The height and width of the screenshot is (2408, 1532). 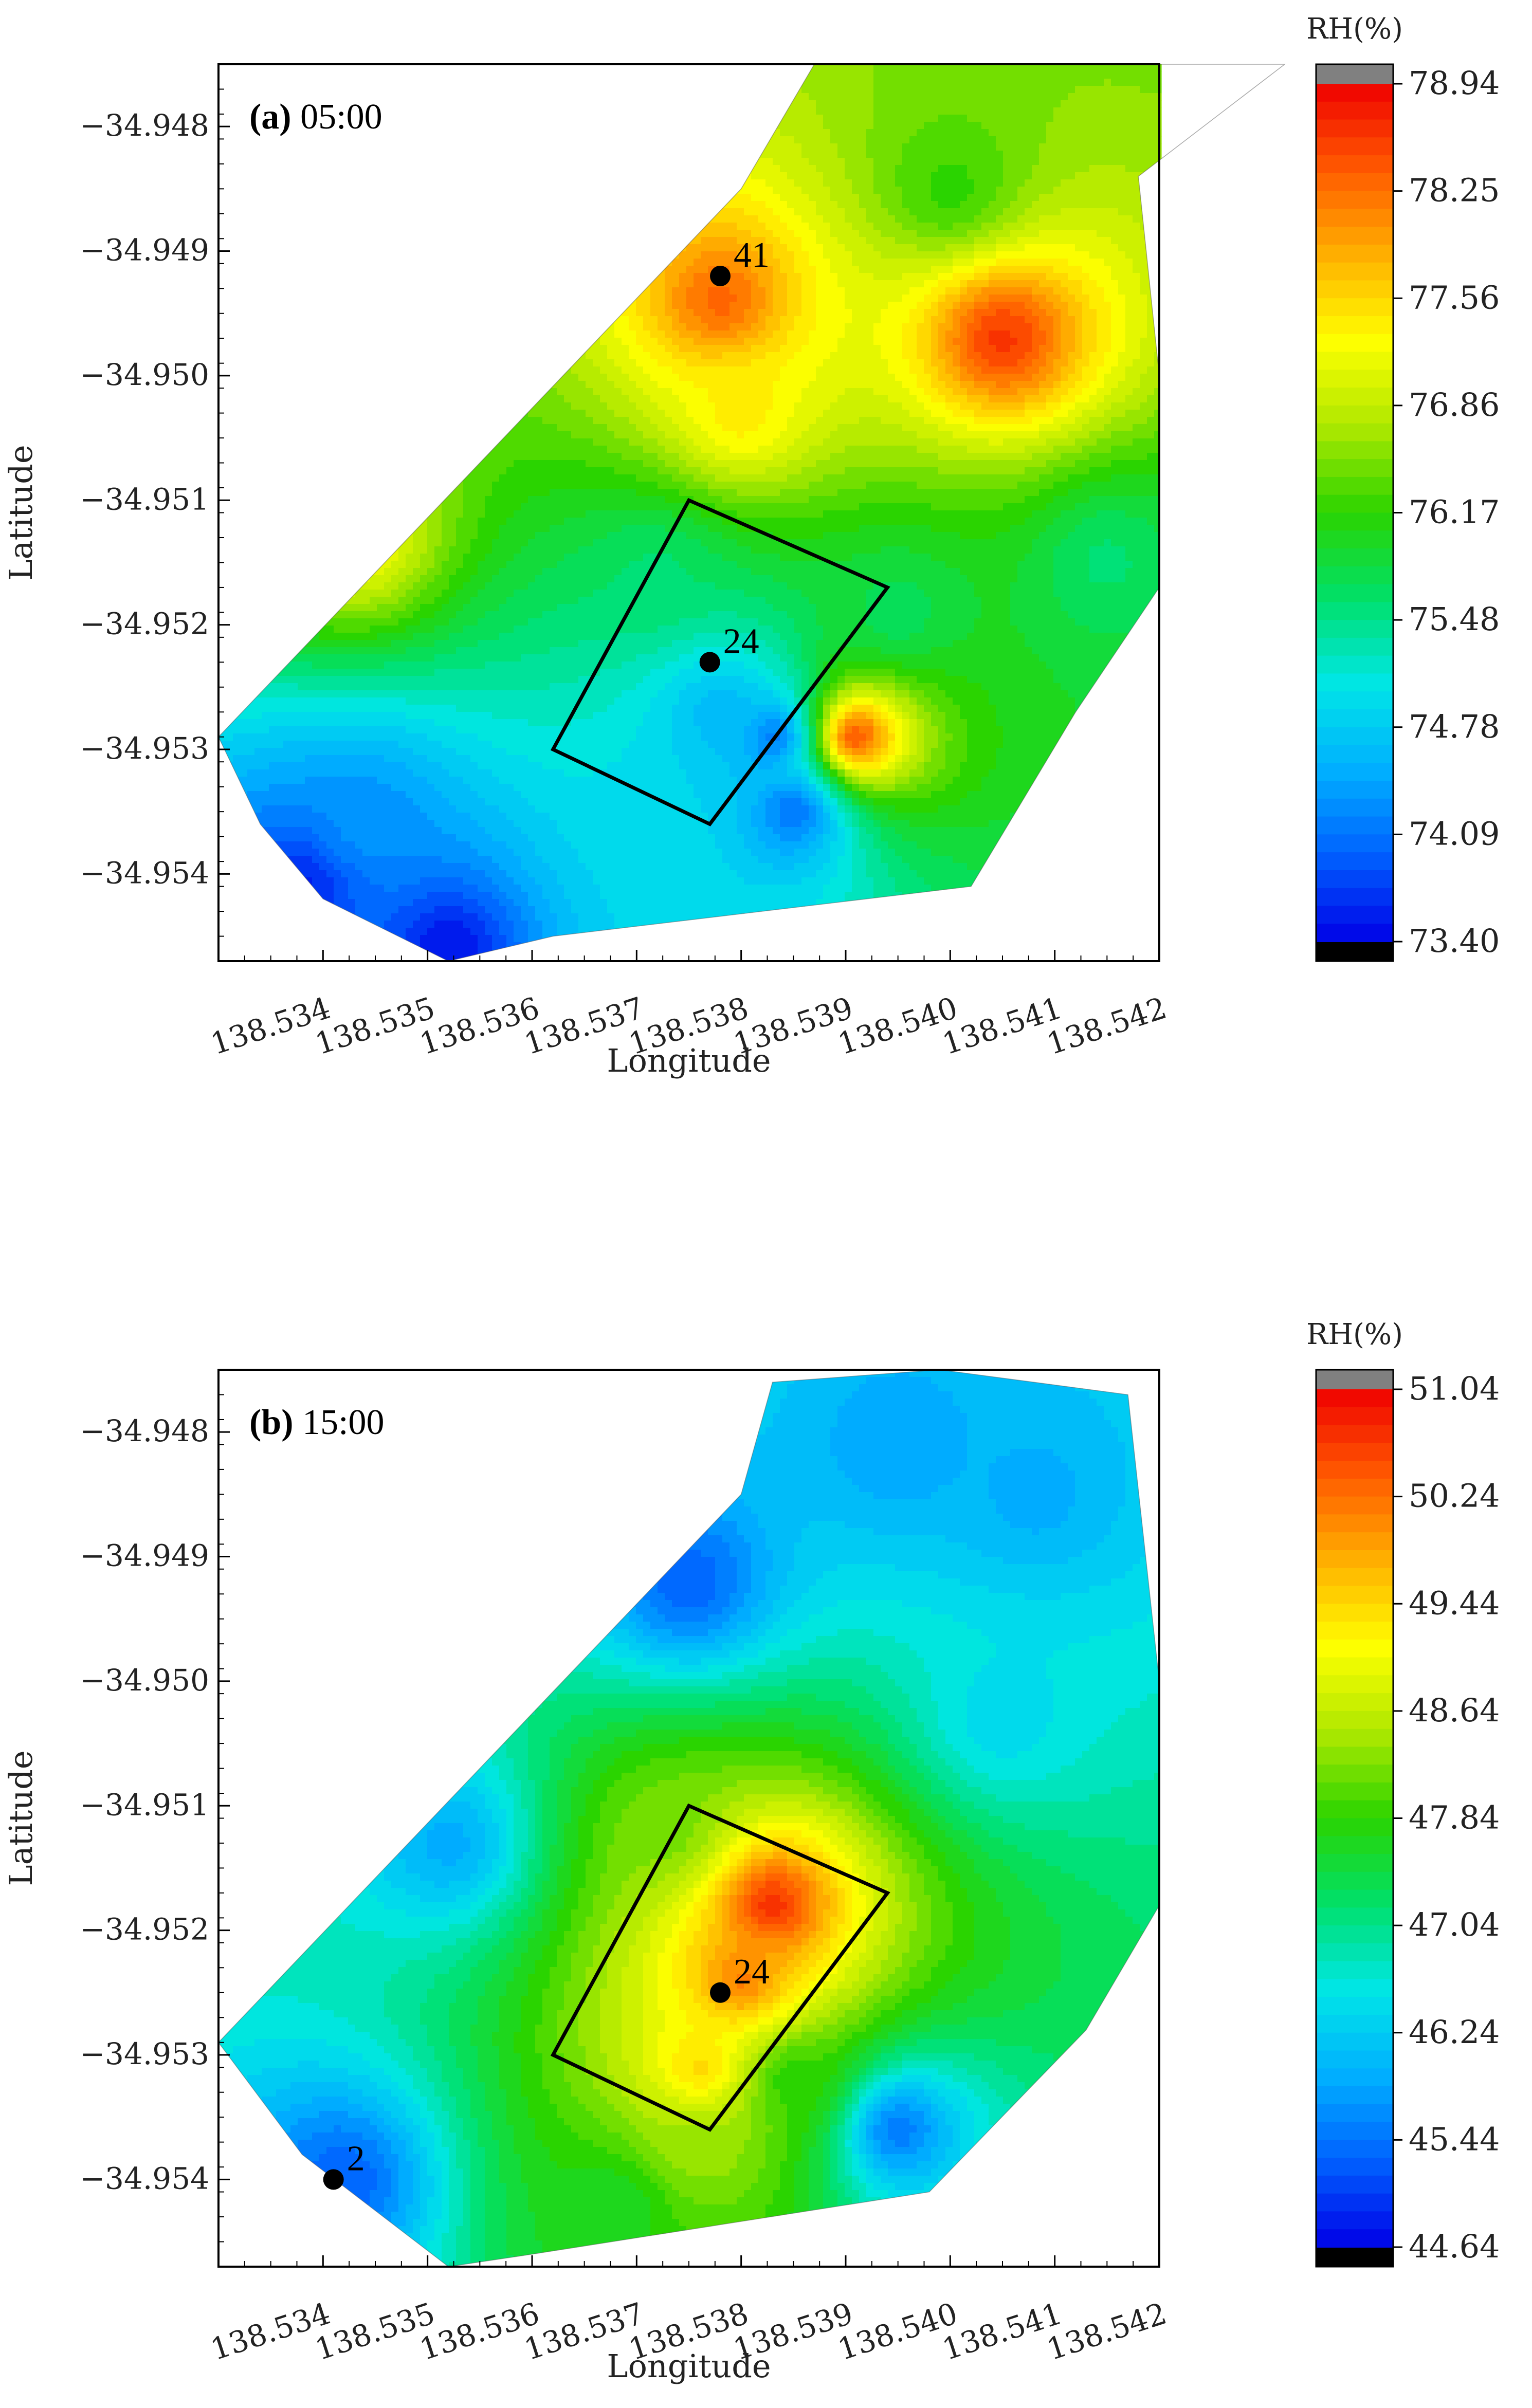 What do you see at coordinates (317, 1422) in the screenshot?
I see `panel-label: (b) 15:00` at bounding box center [317, 1422].